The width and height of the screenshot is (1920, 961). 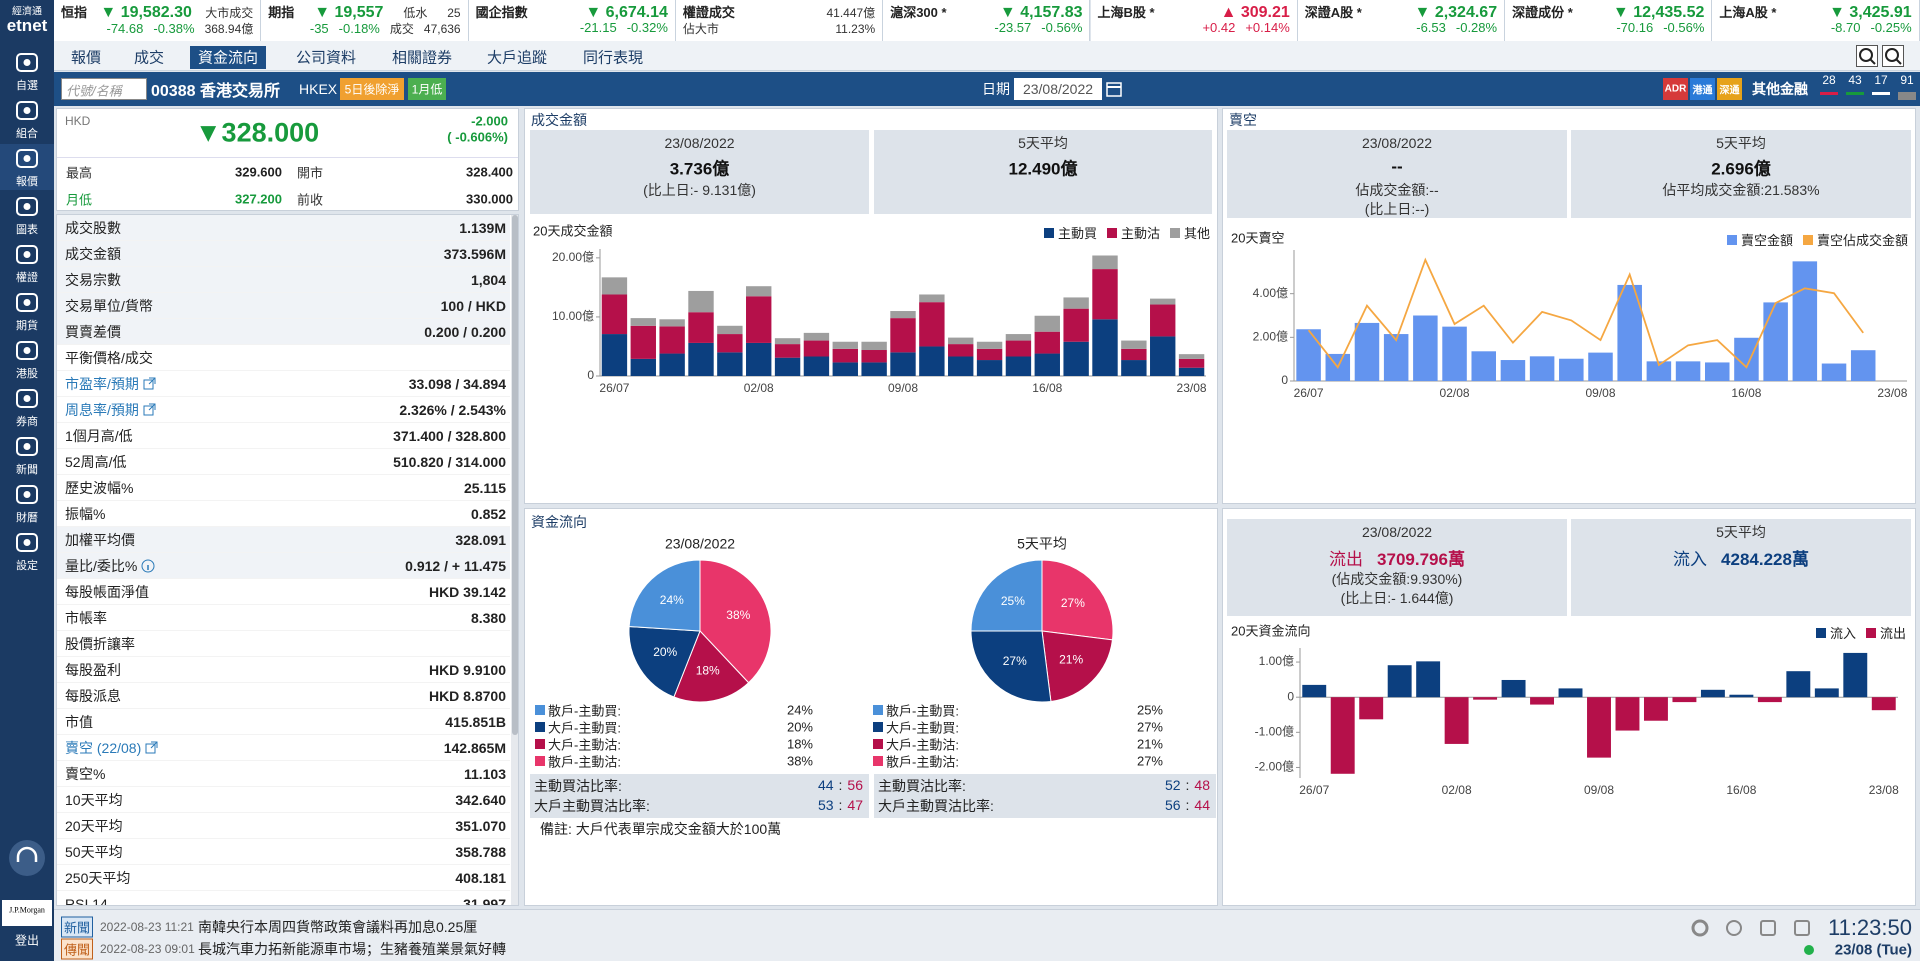 What do you see at coordinates (613, 57) in the screenshot?
I see `tab: 同行表現` at bounding box center [613, 57].